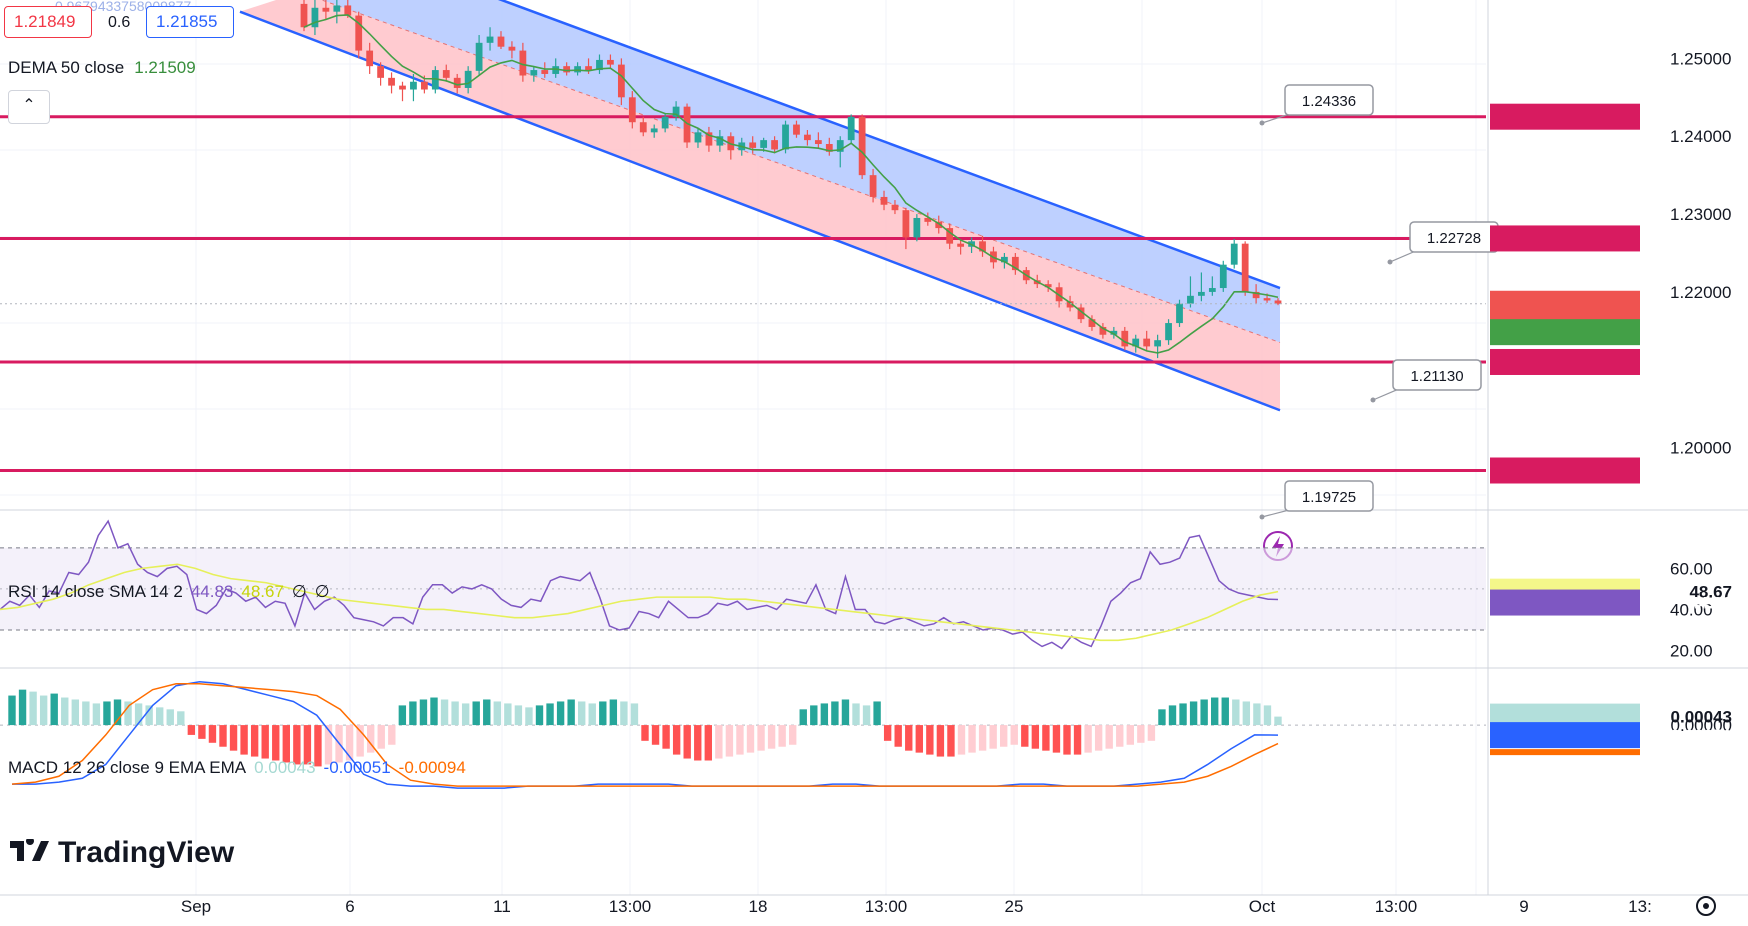 The image size is (1748, 926). I want to click on callout-anchor, so click(1262, 123).